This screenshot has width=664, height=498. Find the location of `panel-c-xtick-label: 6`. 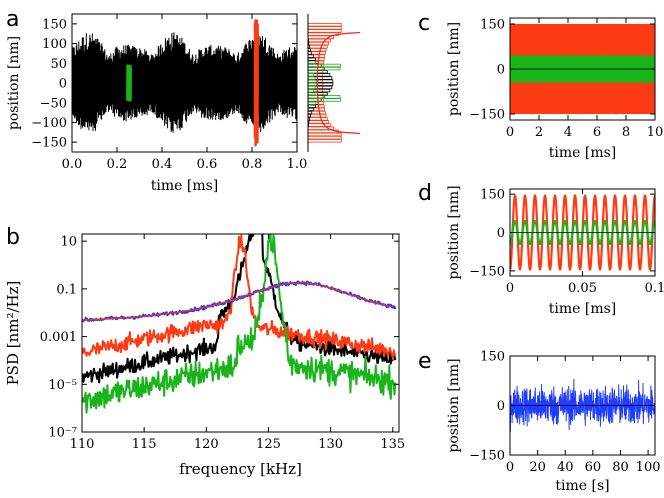

panel-c-xtick-label: 6 is located at coordinates (597, 132).